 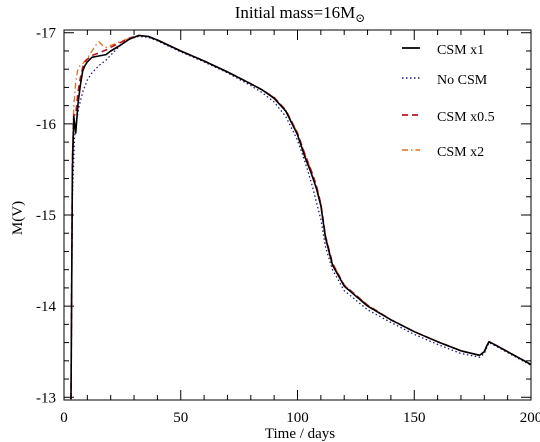 What do you see at coordinates (46, 398) in the screenshot?
I see `y-tick-label: -13` at bounding box center [46, 398].